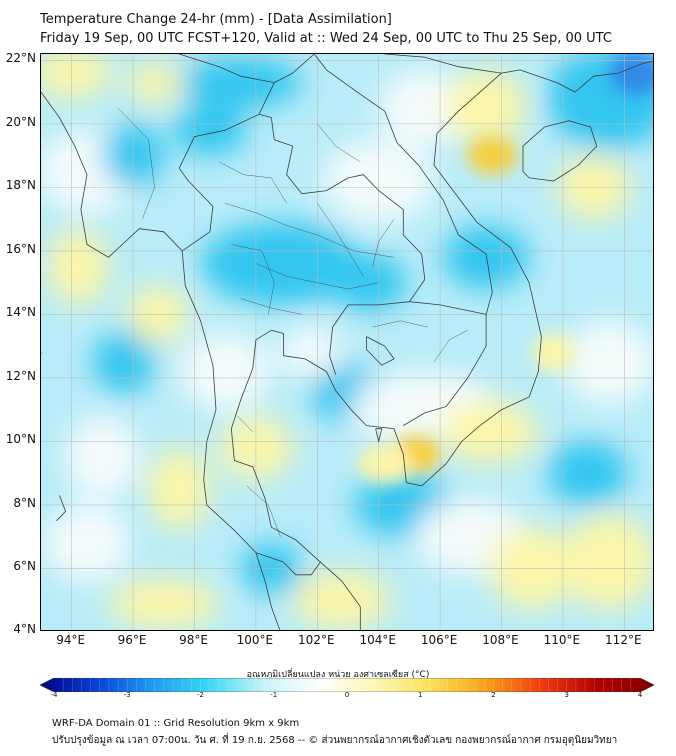  What do you see at coordinates (493, 695) in the screenshot?
I see `colorbar-tick-label: 2` at bounding box center [493, 695].